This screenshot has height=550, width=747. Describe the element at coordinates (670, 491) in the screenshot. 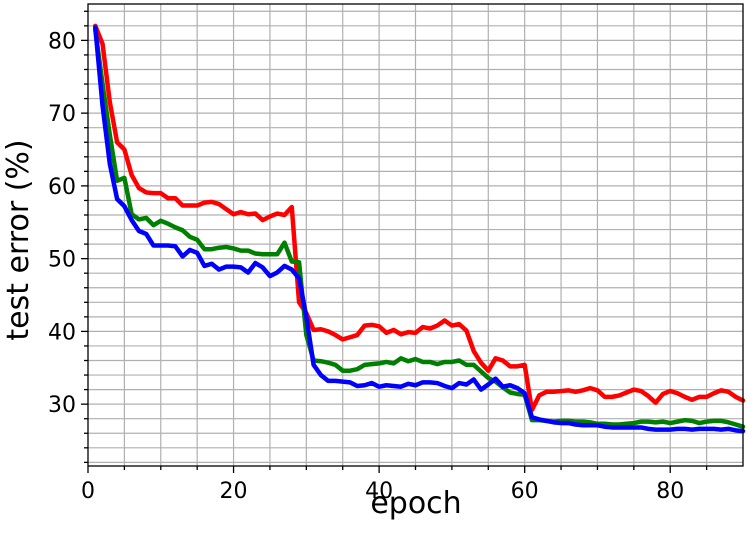

I see `x-tick-label: 80` at that location.